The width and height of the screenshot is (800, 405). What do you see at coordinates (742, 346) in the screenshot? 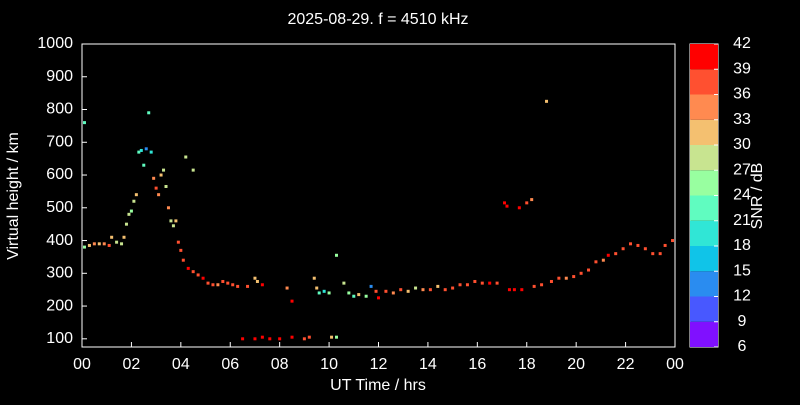
I see `colorbar-tick-label: 6` at bounding box center [742, 346].